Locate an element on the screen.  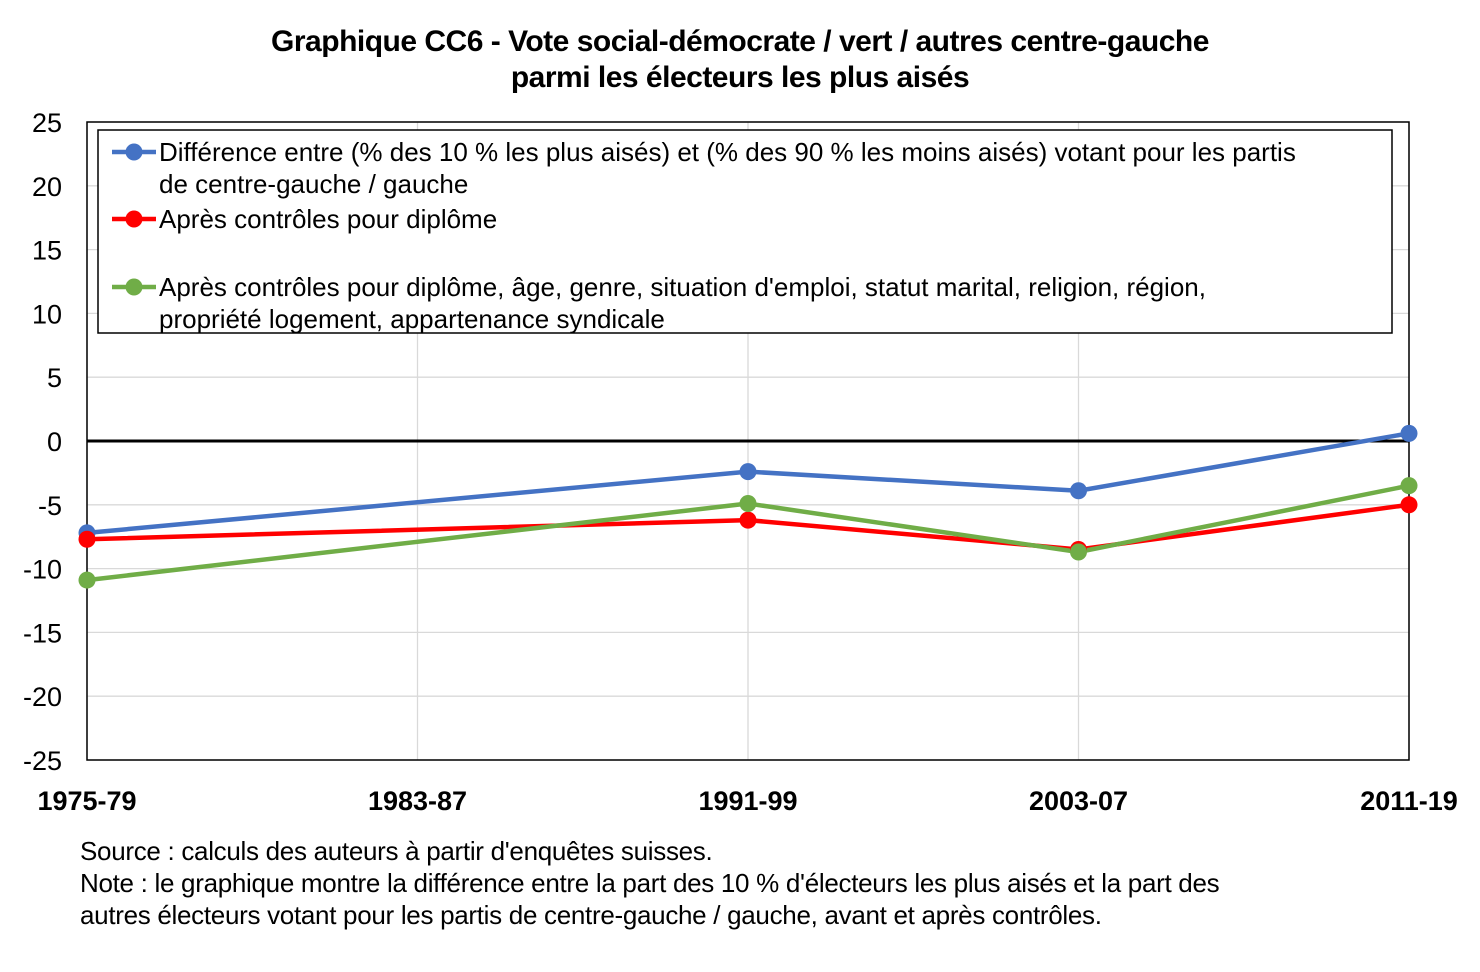
legend-label: de centre-gauche / gauche is located at coordinates (313, 184).